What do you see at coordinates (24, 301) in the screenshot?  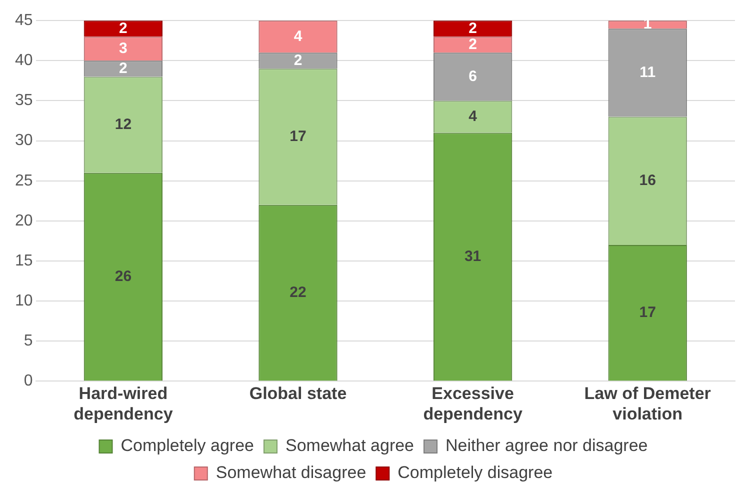 I see `y-tick-label: 10` at bounding box center [24, 301].